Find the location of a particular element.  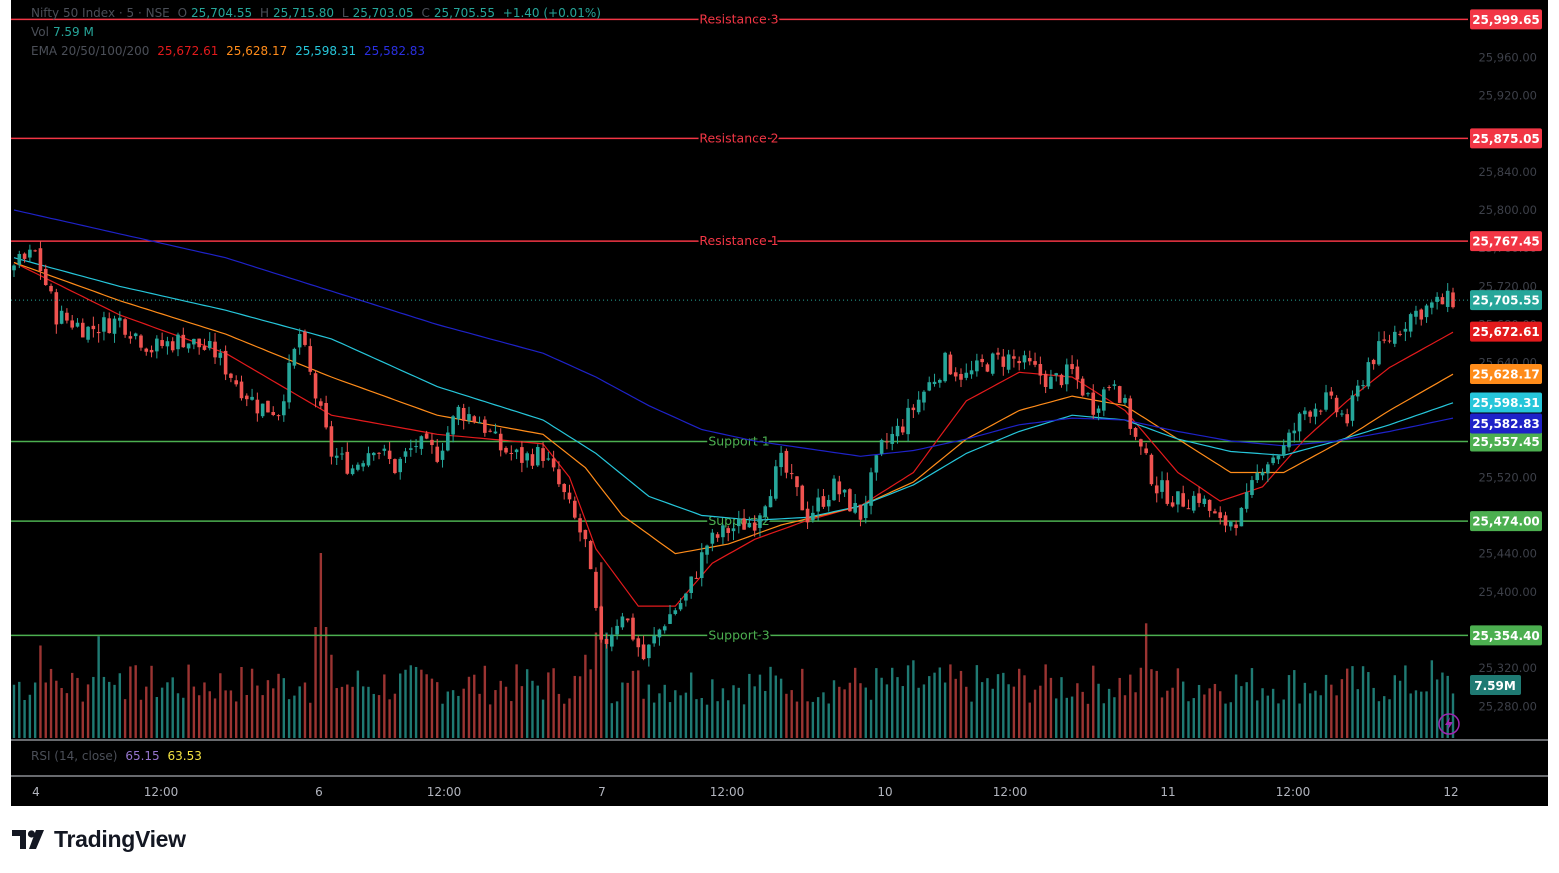

rsi-ma-value: 63.53 is located at coordinates (184, 756).